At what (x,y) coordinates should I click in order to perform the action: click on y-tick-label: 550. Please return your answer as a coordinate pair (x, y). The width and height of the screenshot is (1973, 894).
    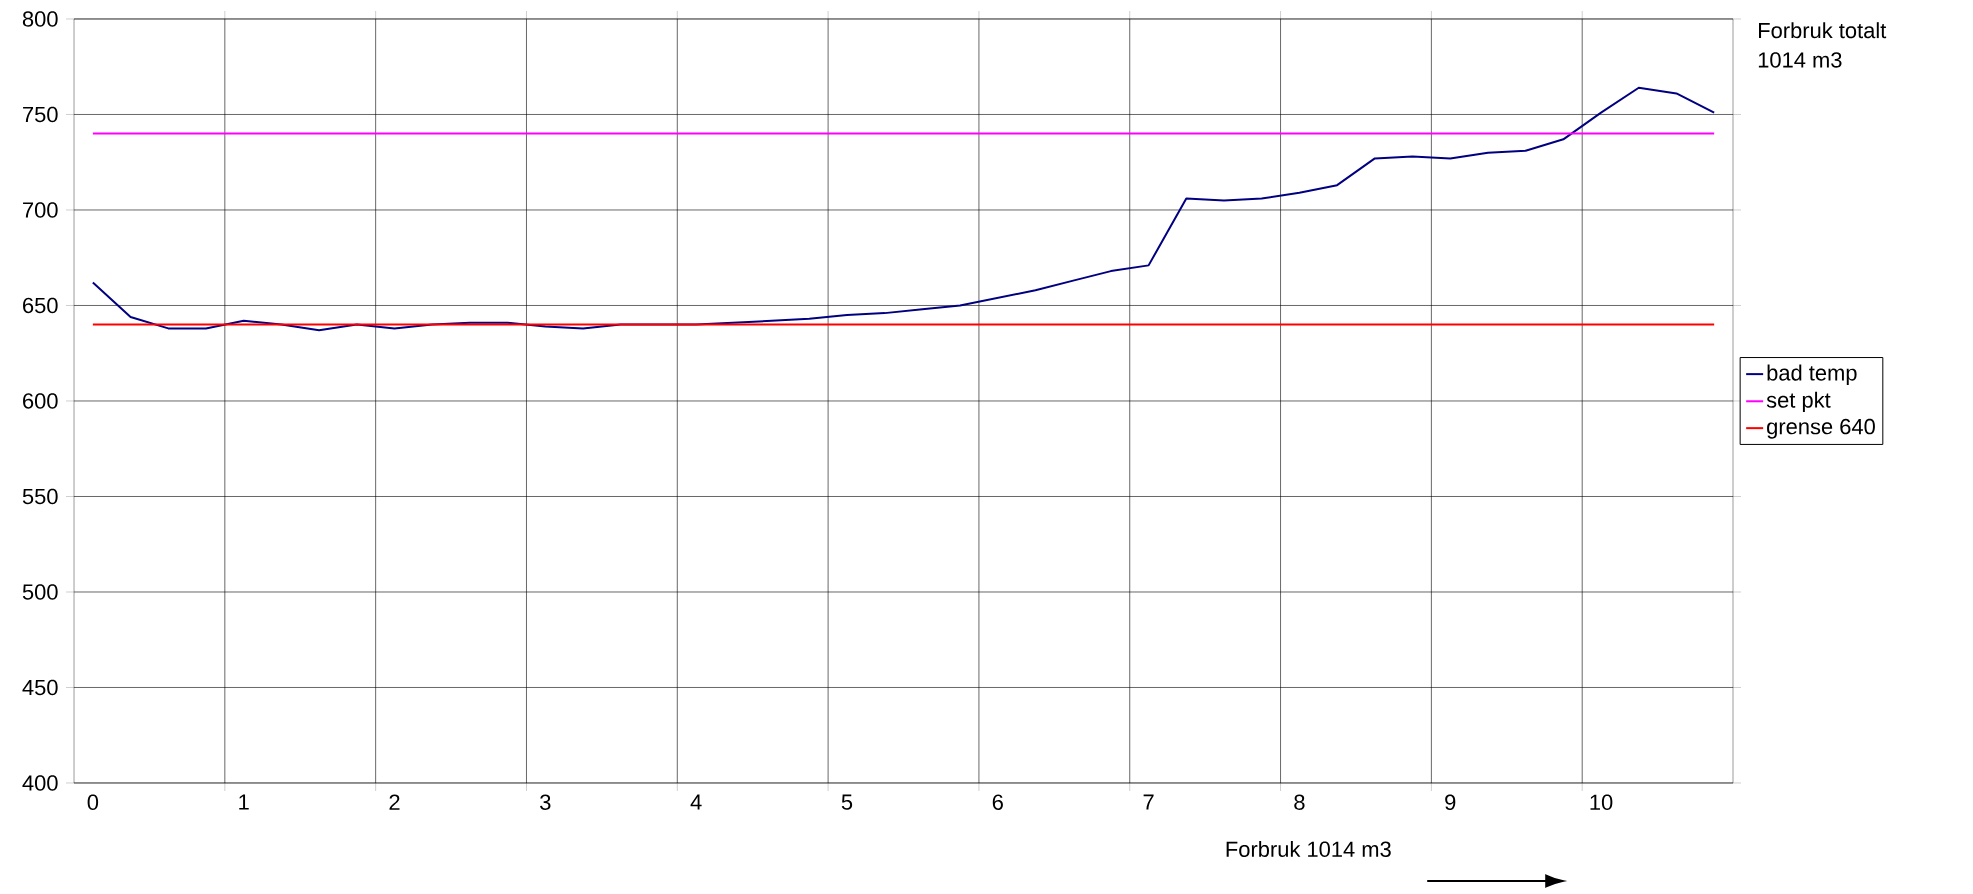
    Looking at the image, I should click on (40, 496).